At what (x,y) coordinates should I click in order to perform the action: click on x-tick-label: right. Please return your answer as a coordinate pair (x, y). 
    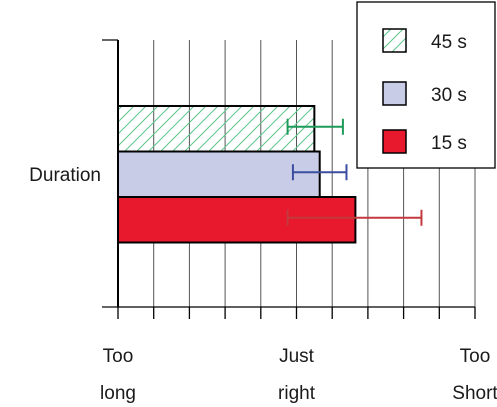
    Looking at the image, I should click on (297, 393).